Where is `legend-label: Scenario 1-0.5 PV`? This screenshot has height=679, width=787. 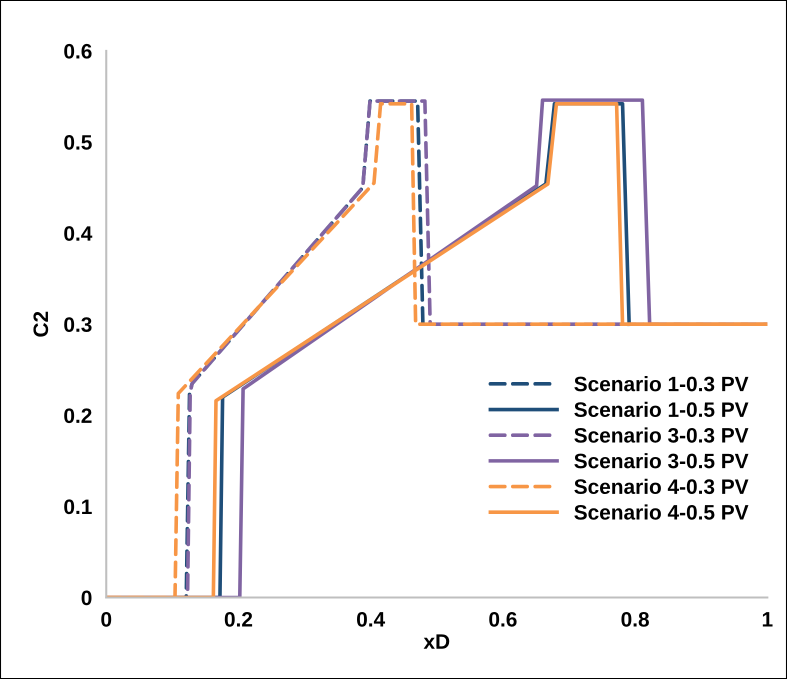 legend-label: Scenario 1-0.5 PV is located at coordinates (661, 410).